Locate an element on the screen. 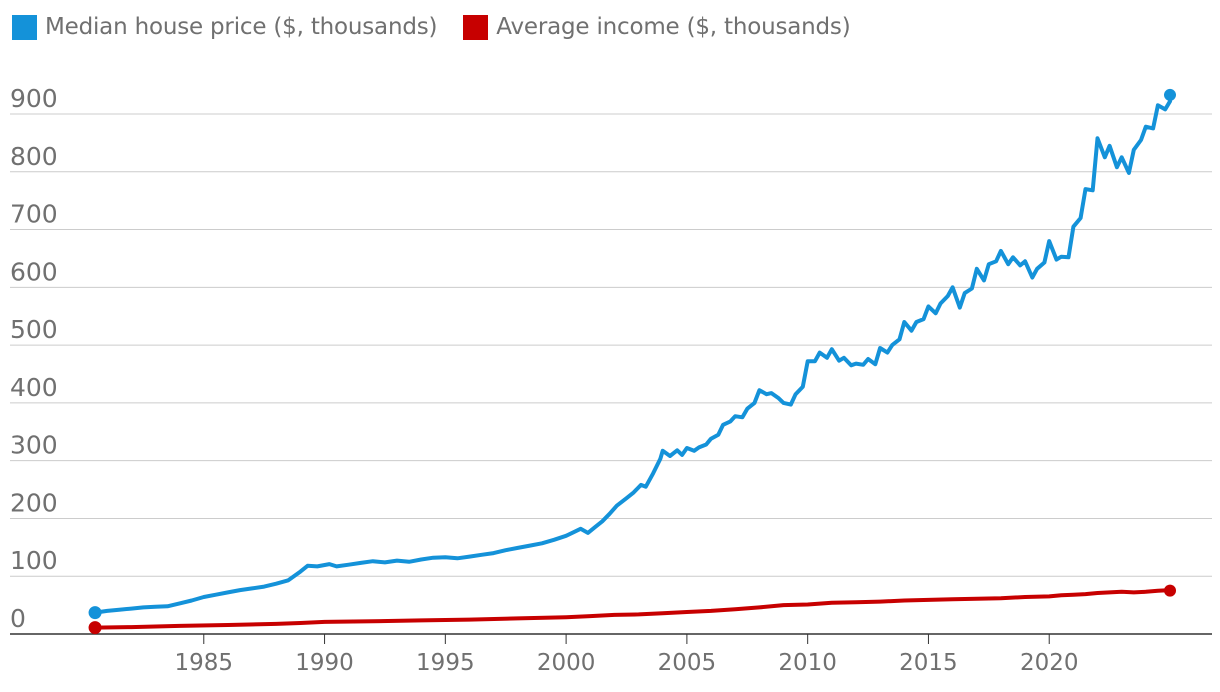 The height and width of the screenshot is (692, 1220). y-tick-label-200: 200 is located at coordinates (34, 502).